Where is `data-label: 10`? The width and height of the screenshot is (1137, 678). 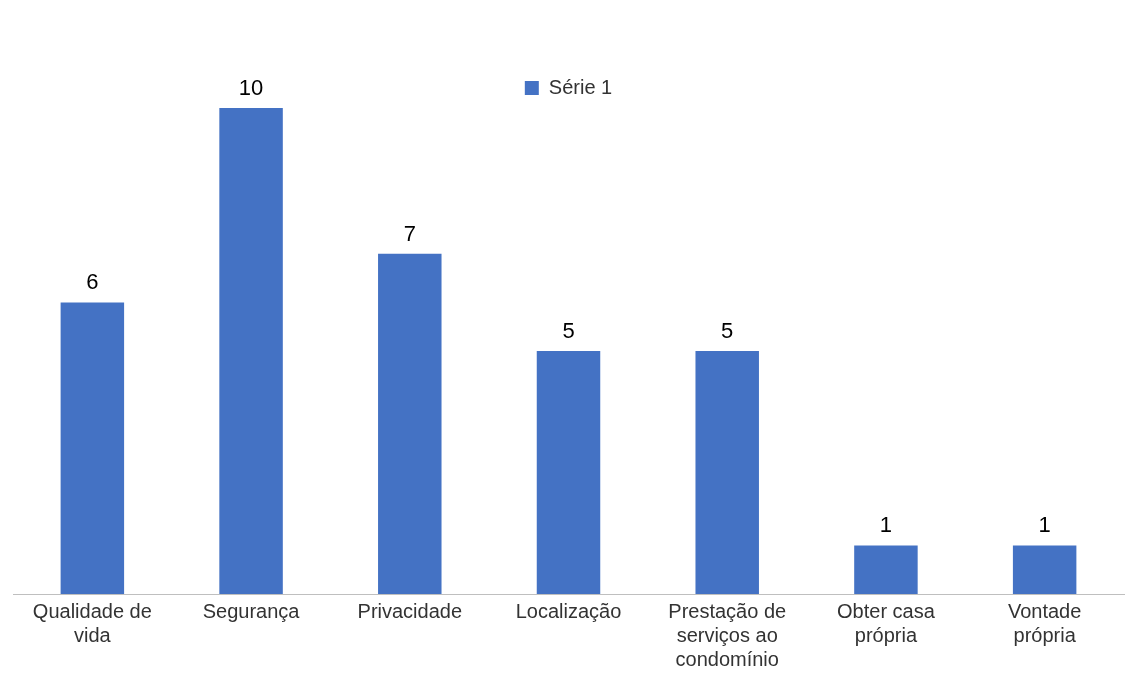 data-label: 10 is located at coordinates (251, 88).